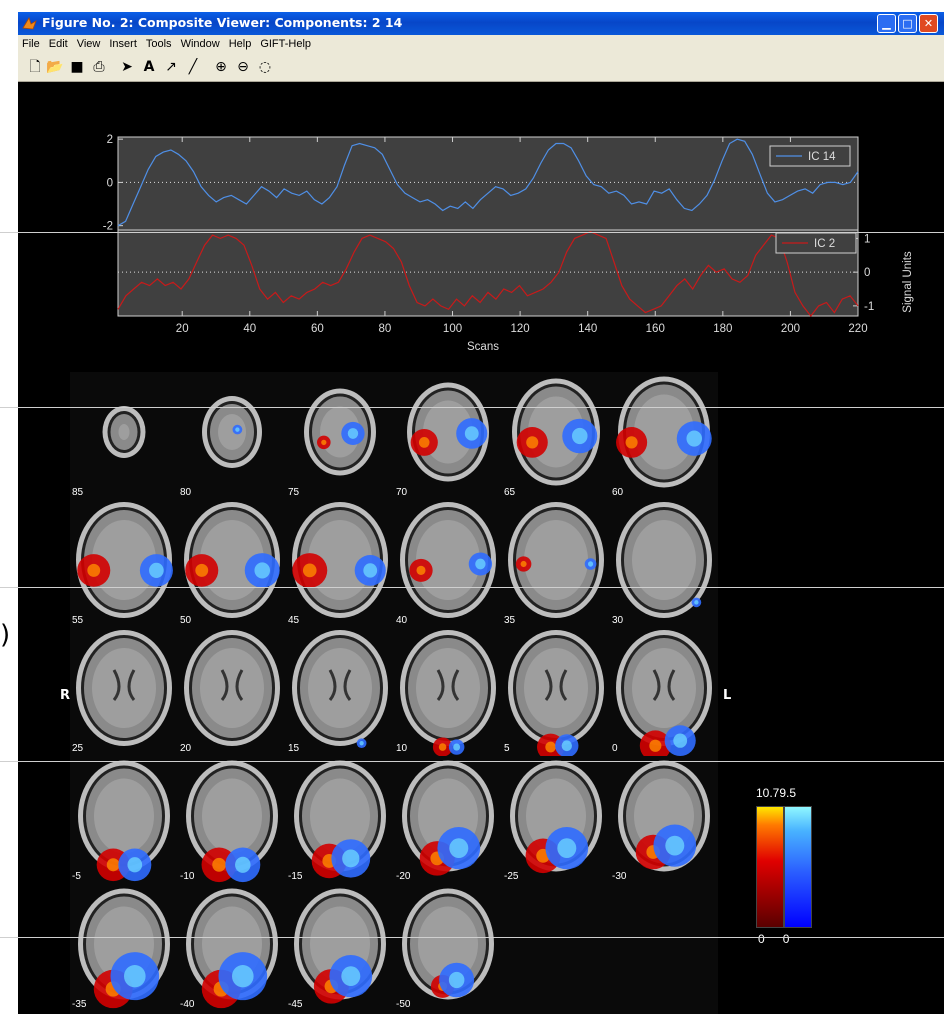 The width and height of the screenshot is (944, 1014). What do you see at coordinates (232, 948) in the screenshot?
I see `brain-slice: -40` at bounding box center [232, 948].